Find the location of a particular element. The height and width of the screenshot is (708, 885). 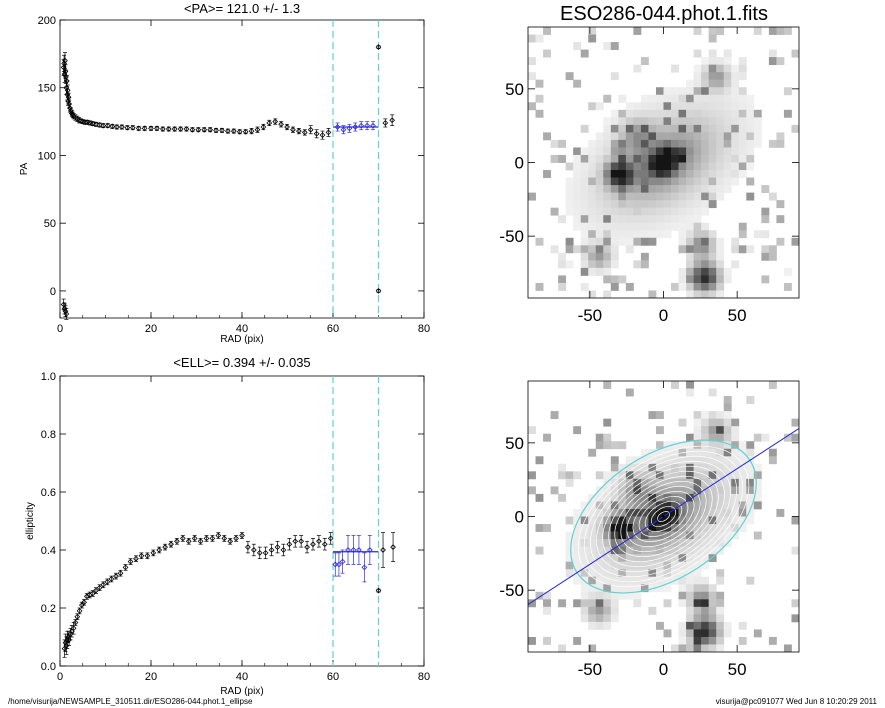

isophote-xtick-label: 0 is located at coordinates (663, 669).